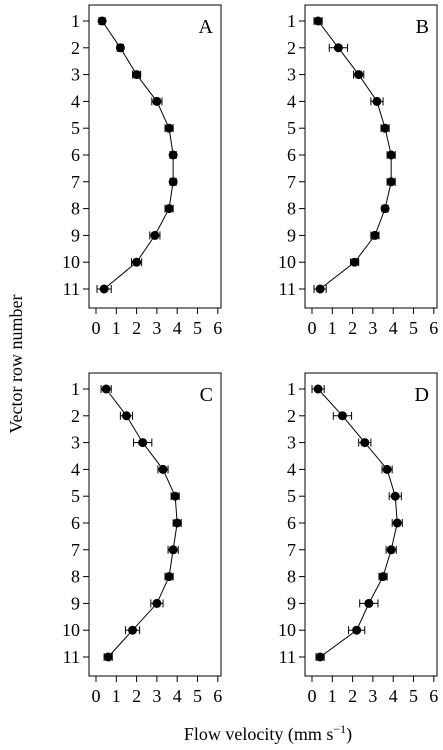 The width and height of the screenshot is (443, 750). Describe the element at coordinates (287, 262) in the screenshot. I see `y-tick-label: 10` at that location.